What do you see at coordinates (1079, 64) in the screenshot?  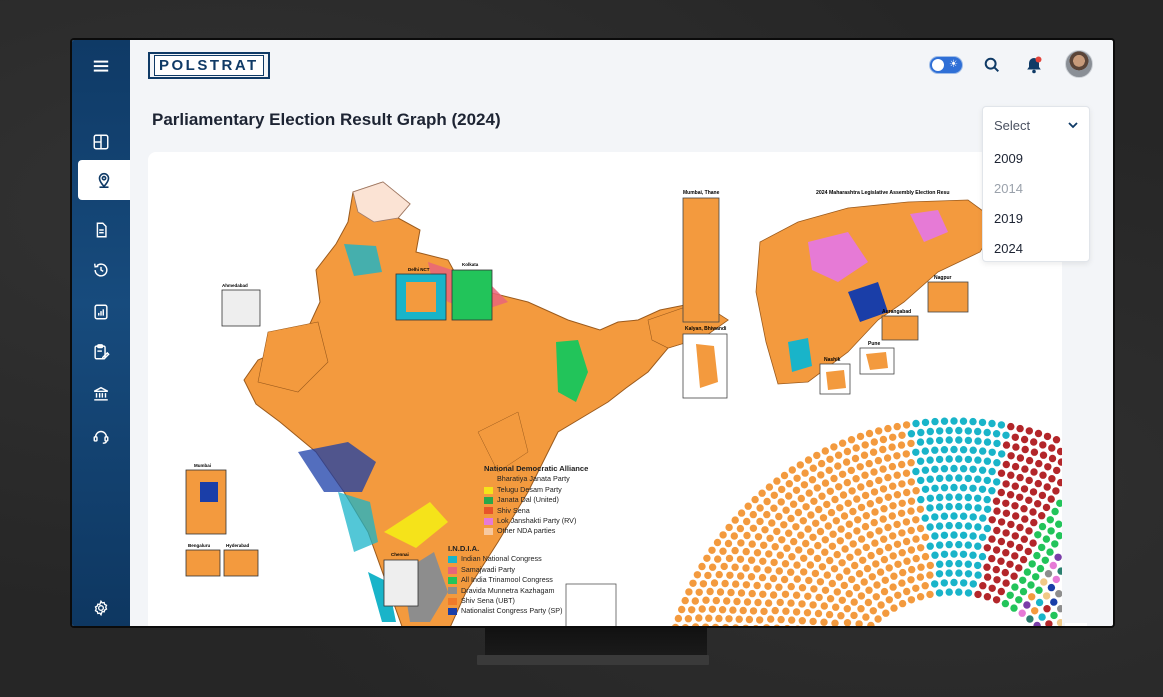 I see `user-avatar` at bounding box center [1079, 64].